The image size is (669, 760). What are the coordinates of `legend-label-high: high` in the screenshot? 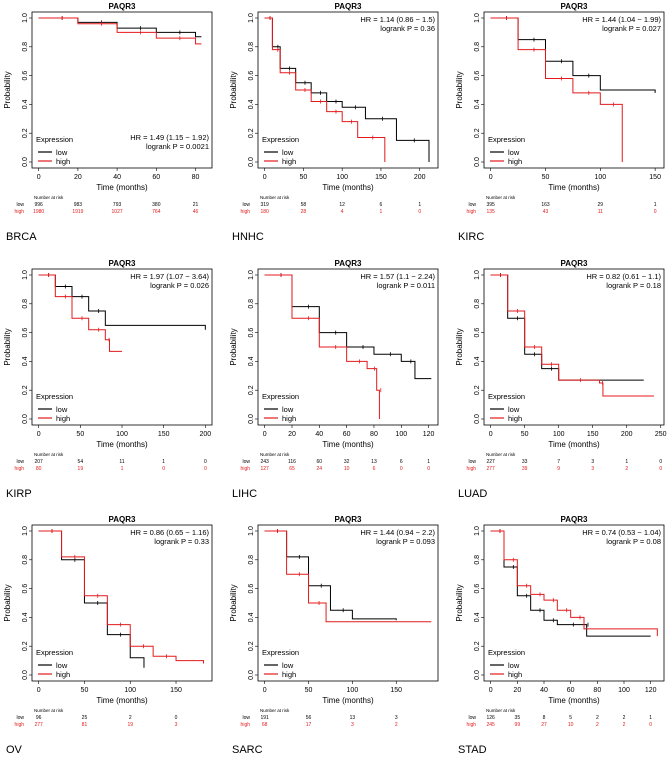 It's located at (63, 674).